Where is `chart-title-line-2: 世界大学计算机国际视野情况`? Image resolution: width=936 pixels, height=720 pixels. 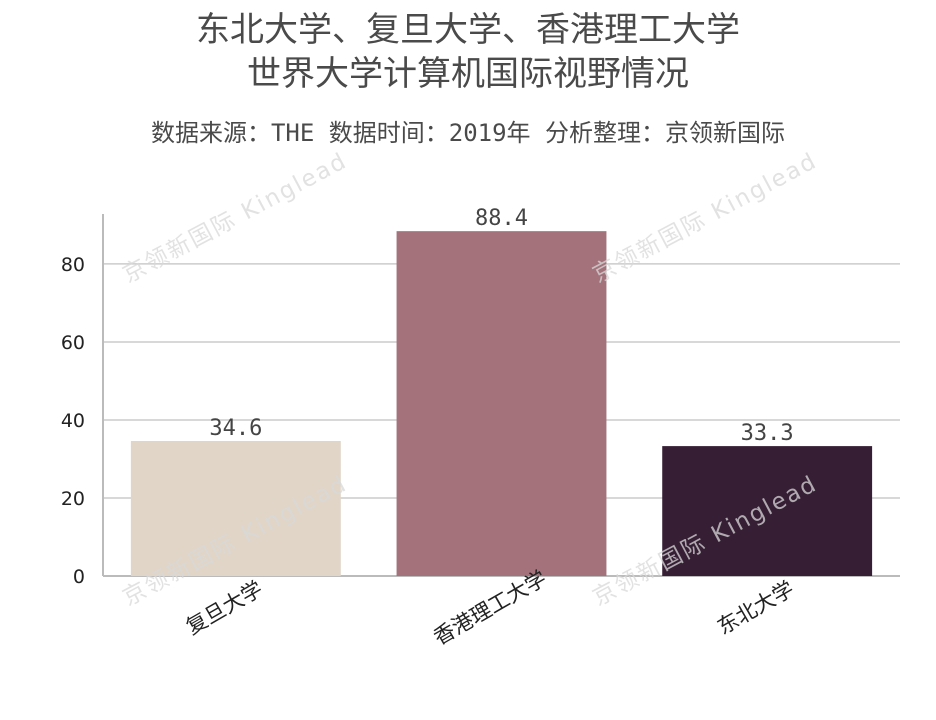 chart-title-line-2: 世界大学计算机国际视野情况 is located at coordinates (468, 74).